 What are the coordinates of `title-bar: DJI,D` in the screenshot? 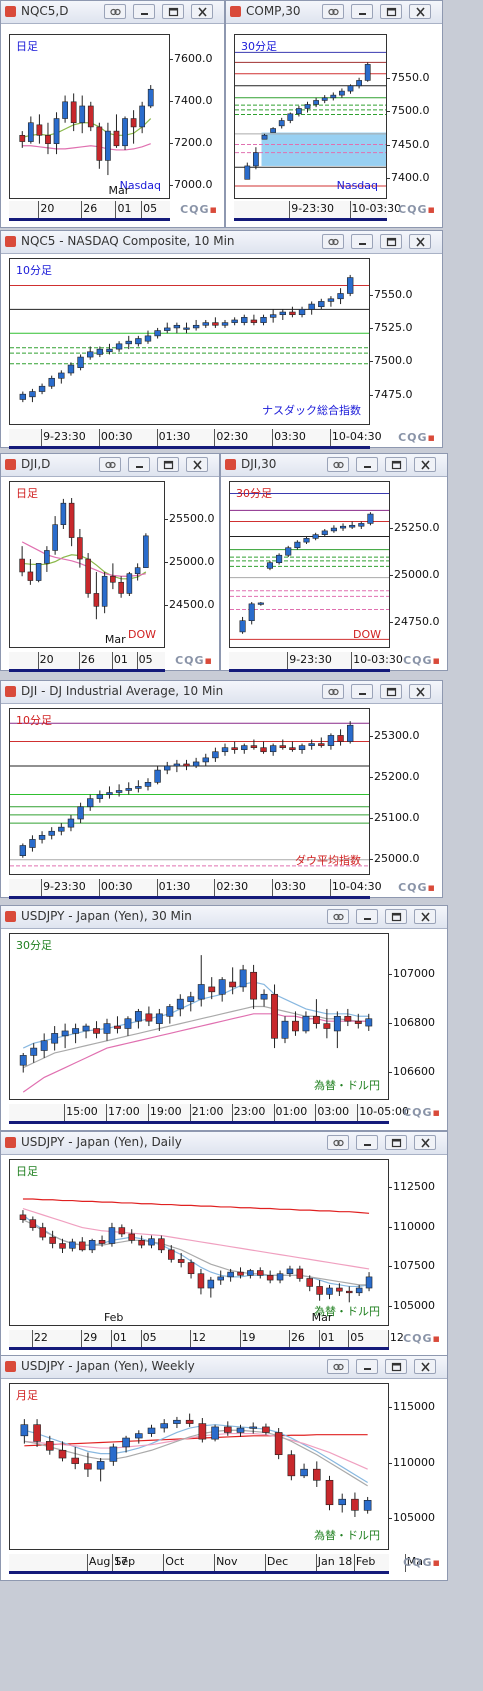 It's located at (110, 465).